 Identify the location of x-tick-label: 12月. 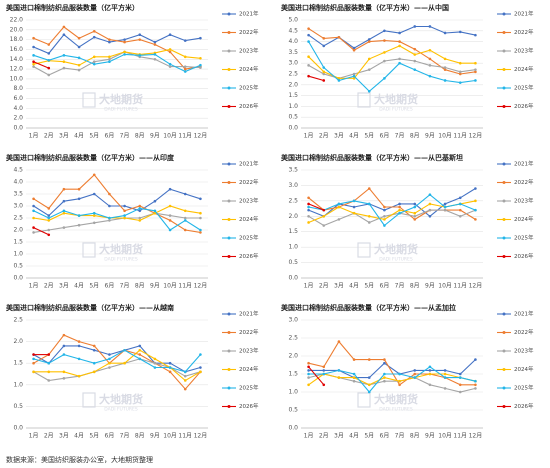
(476, 286).